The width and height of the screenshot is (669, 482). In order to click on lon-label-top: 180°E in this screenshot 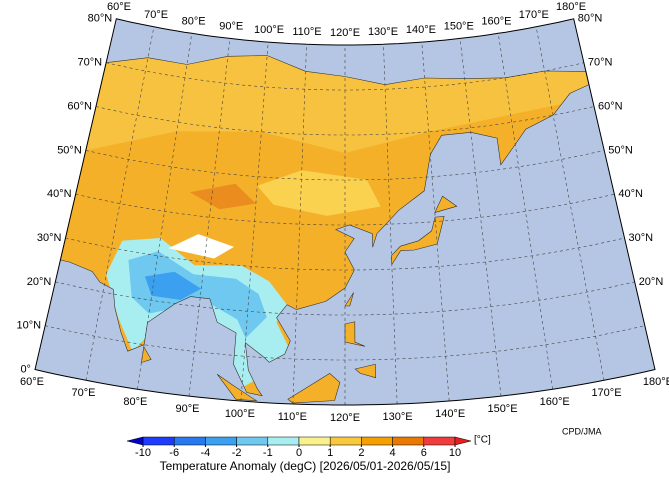, I will do `click(571, 7)`.